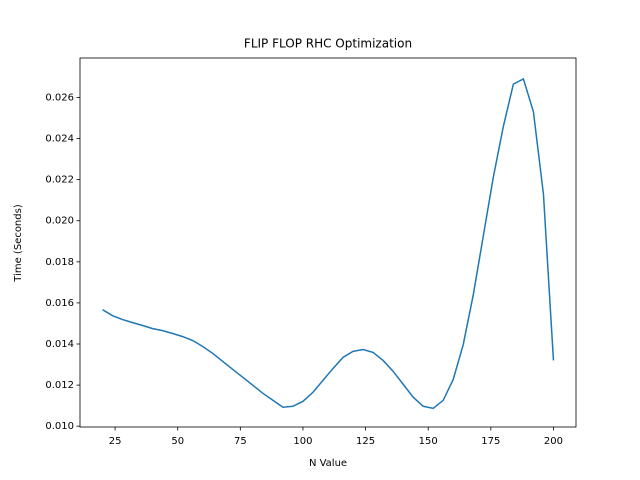  What do you see at coordinates (59, 344) in the screenshot?
I see `y-tick-label: 0.014` at bounding box center [59, 344].